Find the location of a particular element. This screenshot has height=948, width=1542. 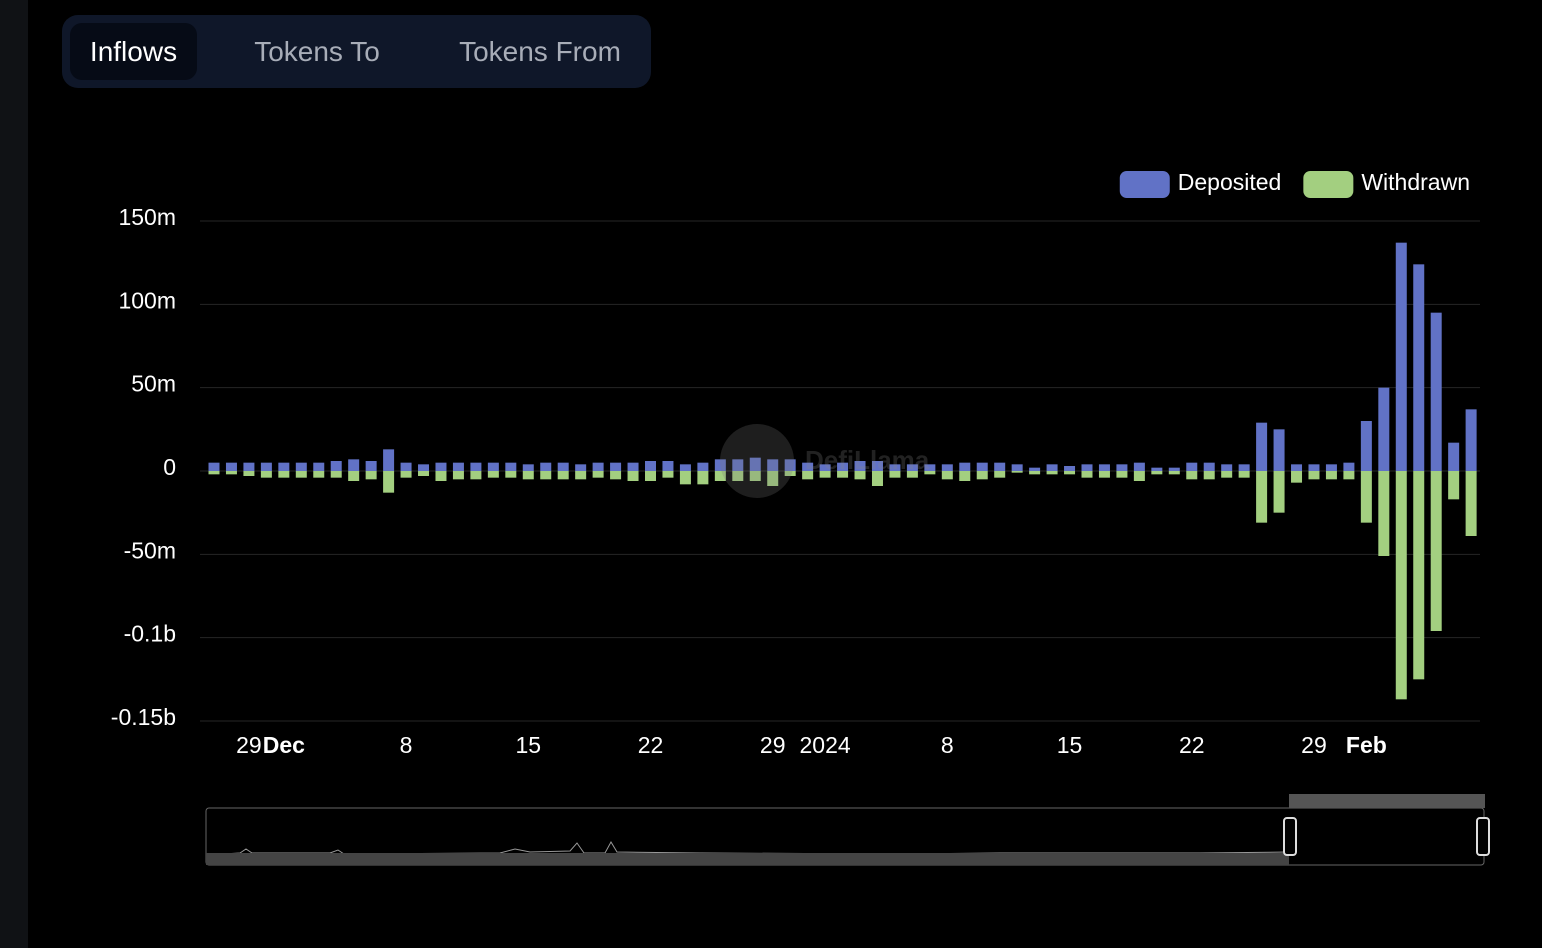

x-tick-label: 15 is located at coordinates (528, 745).